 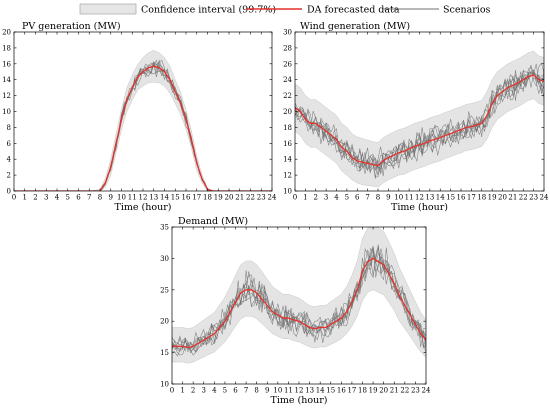 I want to click on y-tick-label: 26, so click(x=287, y=64).